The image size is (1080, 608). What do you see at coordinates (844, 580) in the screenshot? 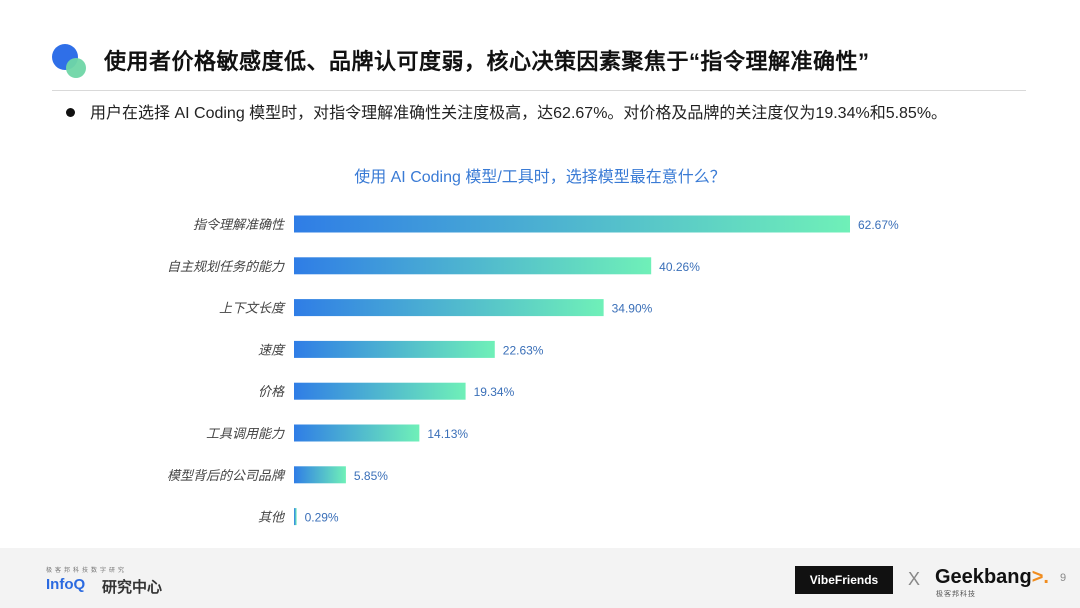
I see `vibefriends-logo: VibeFriends` at bounding box center [844, 580].